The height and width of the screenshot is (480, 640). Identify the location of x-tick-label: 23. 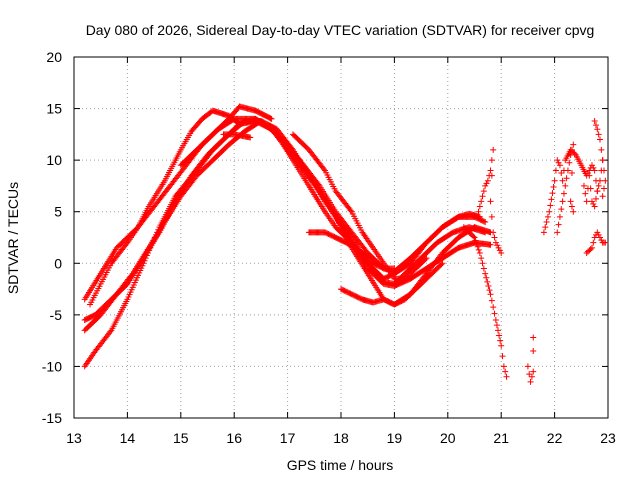
(608, 438).